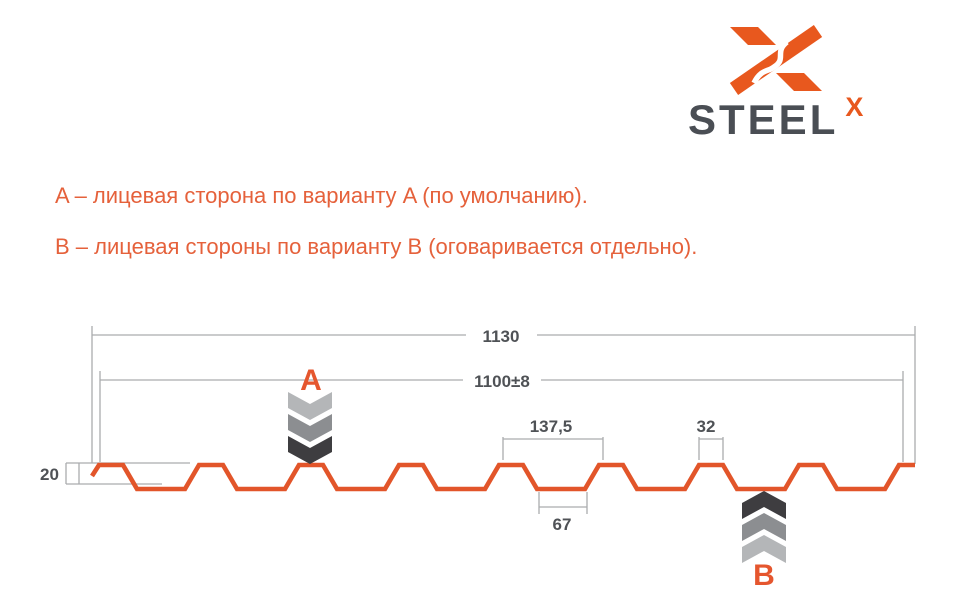 This screenshot has width=970, height=597. I want to click on dim-label-1100: 1100±8, so click(502, 381).